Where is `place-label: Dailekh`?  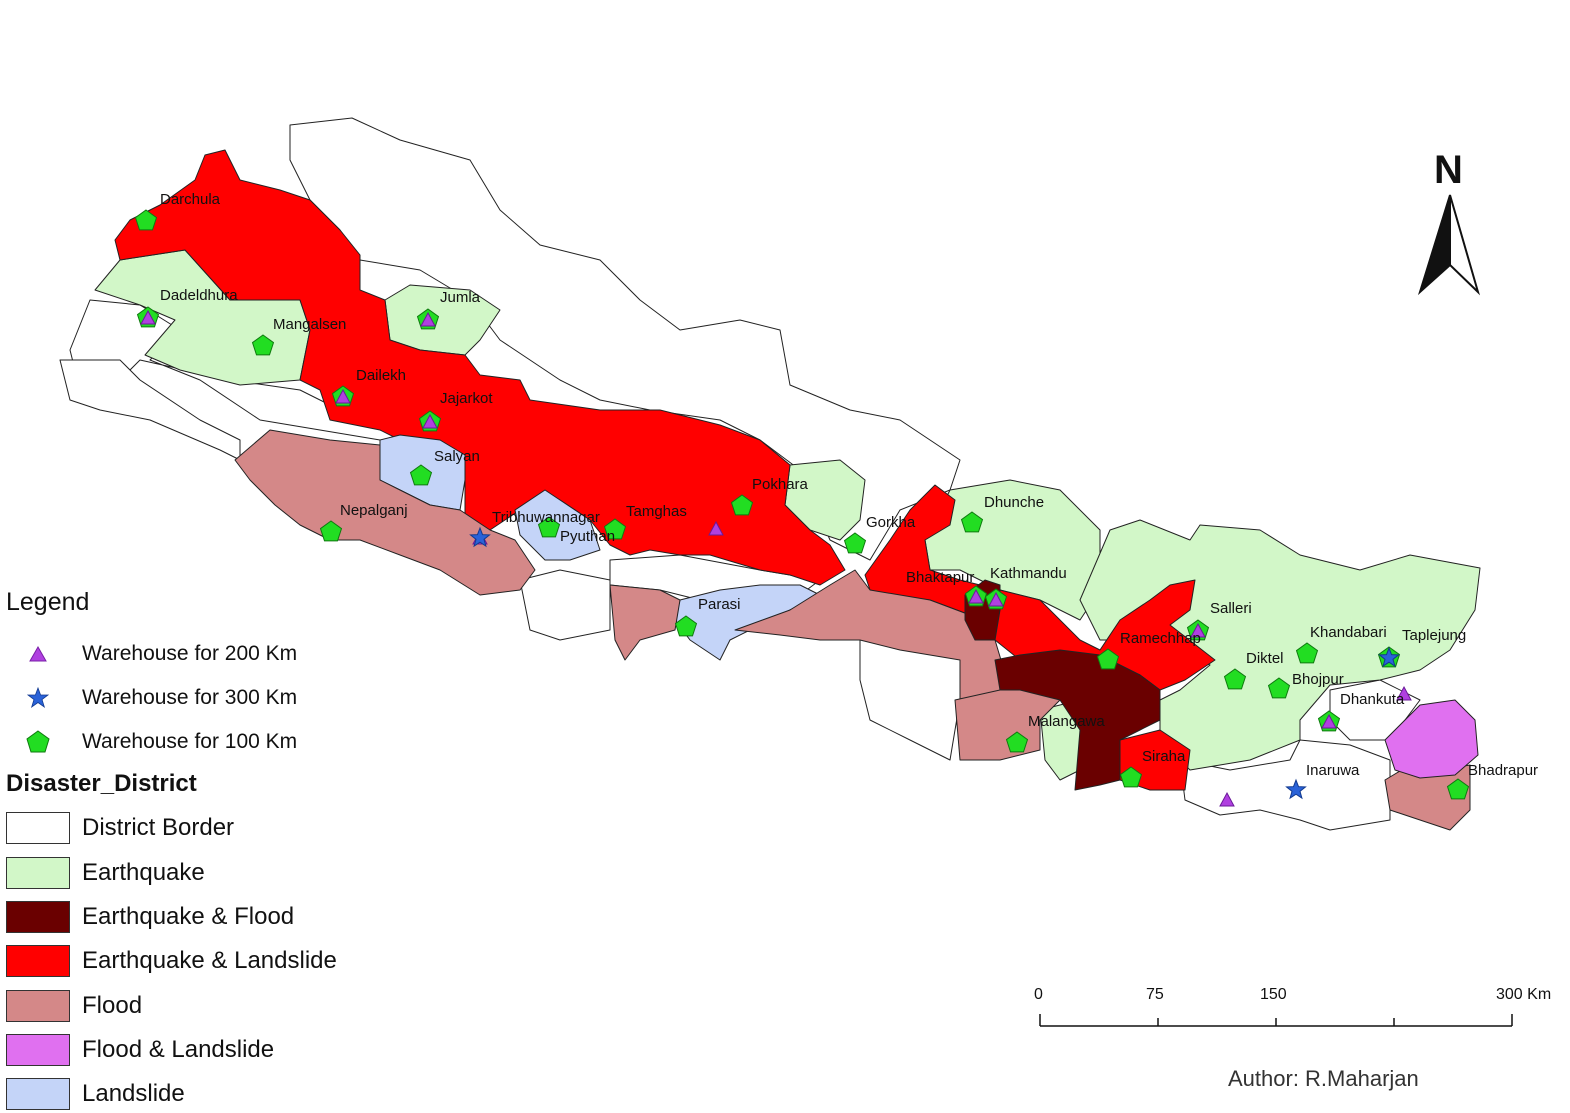
place-label: Dailekh is located at coordinates (381, 375).